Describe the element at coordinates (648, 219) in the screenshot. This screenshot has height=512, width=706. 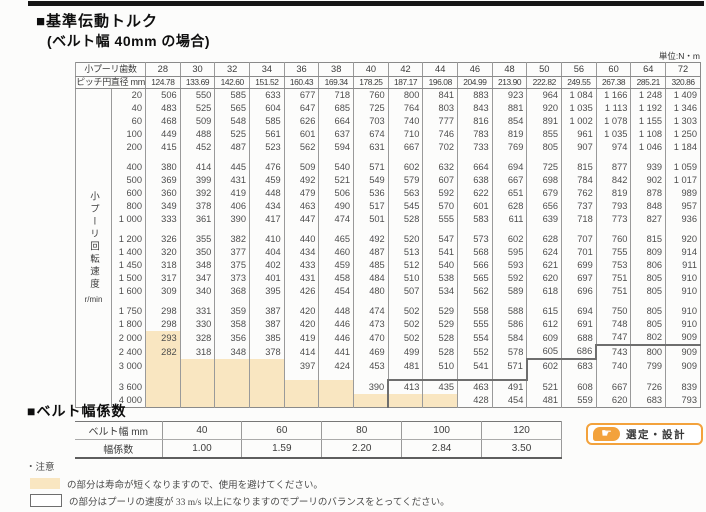
I see `torque-cell: 827` at that location.